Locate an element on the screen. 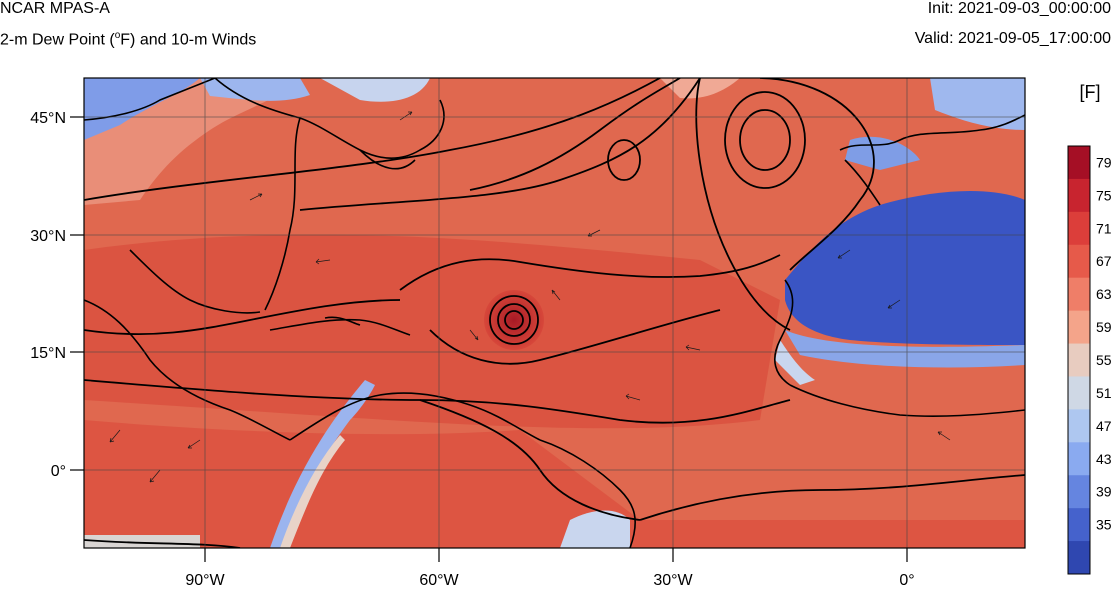  sahel-transition is located at coordinates (905, 349).